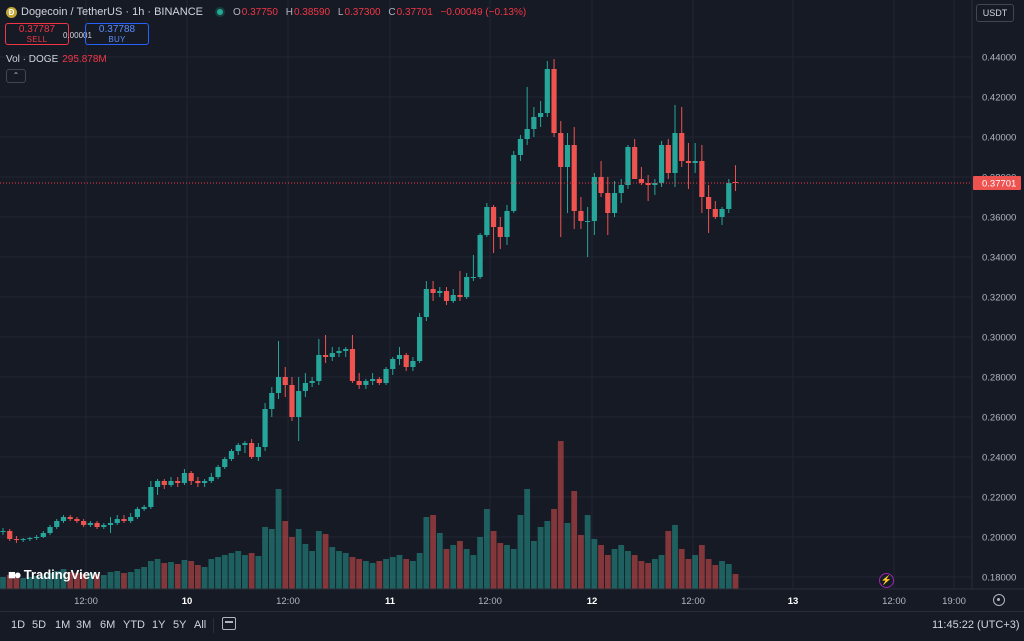  Describe the element at coordinates (63, 625) in the screenshot. I see `range-1m-button: 1M` at that location.